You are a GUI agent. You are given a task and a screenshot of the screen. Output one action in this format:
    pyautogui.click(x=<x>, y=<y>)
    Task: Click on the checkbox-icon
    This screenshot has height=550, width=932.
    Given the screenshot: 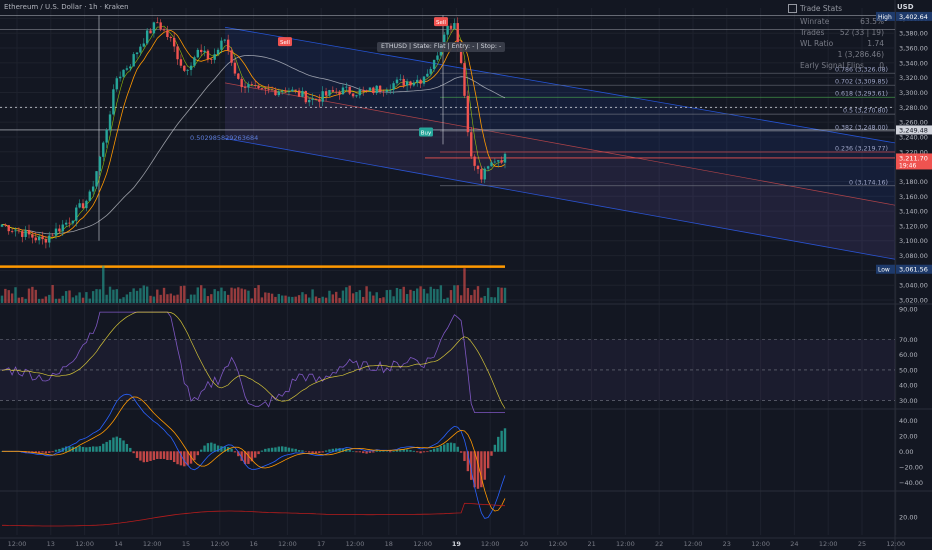 What is the action you would take?
    pyautogui.click(x=792, y=8)
    